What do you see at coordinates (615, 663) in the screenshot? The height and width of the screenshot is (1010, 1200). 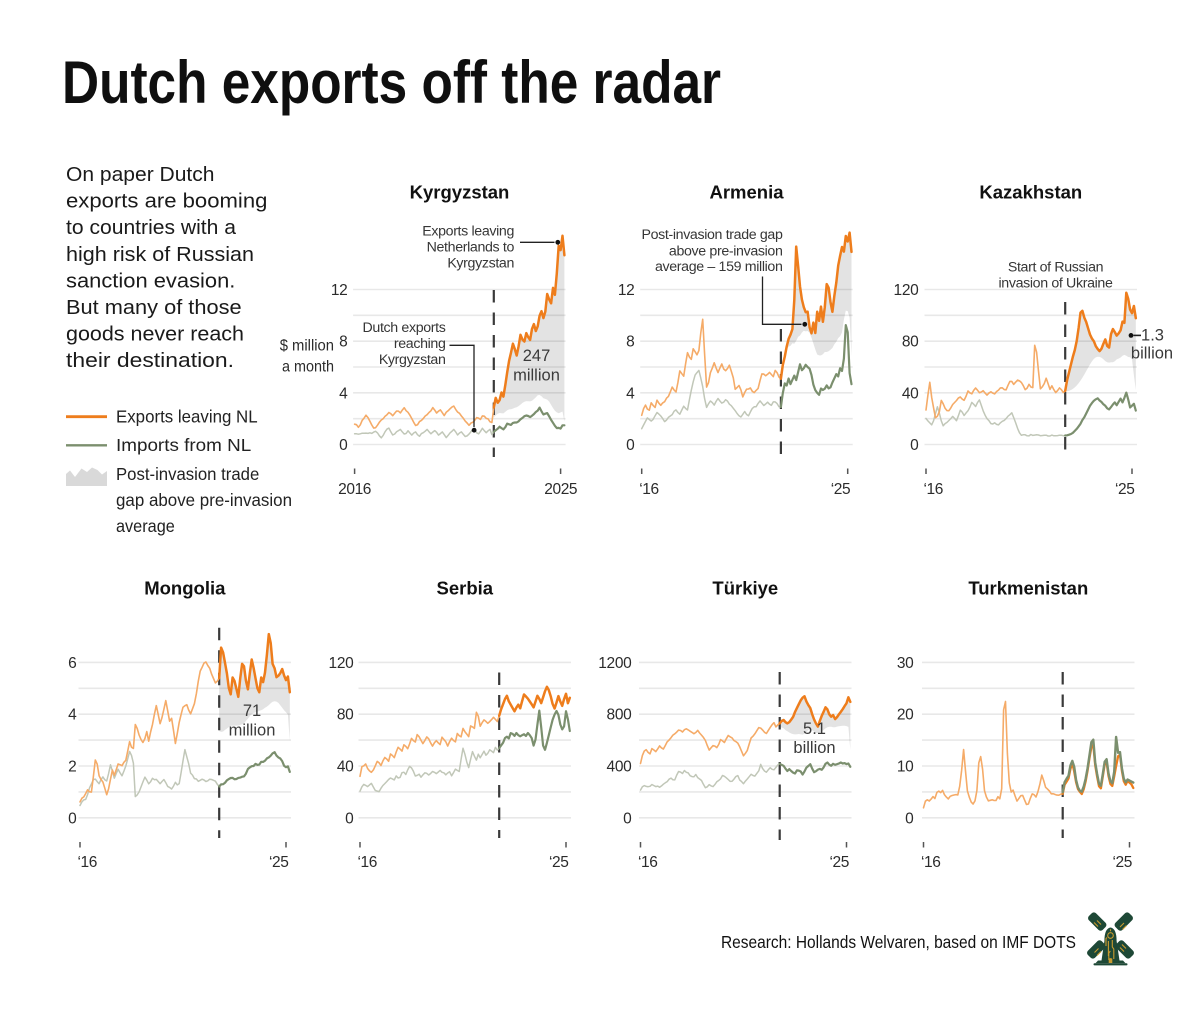 I see `svg-text: 1200` at bounding box center [615, 663].